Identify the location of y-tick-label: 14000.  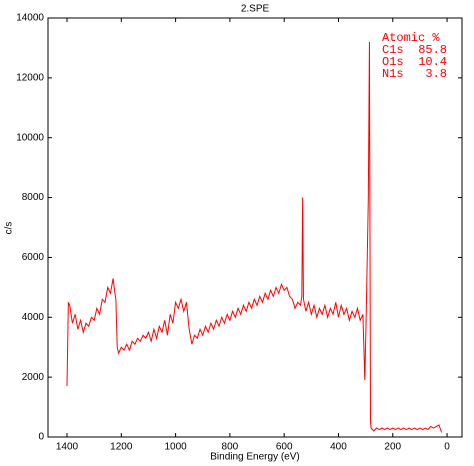
(30, 18).